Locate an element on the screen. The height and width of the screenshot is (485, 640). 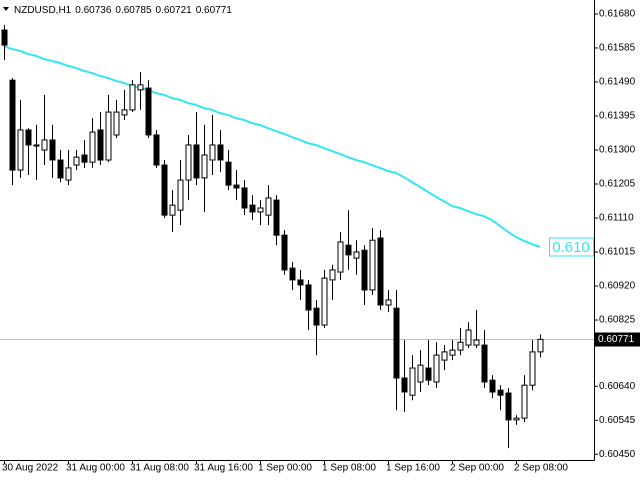
x-tick-label: 2 Sep 00:00 is located at coordinates (477, 468).